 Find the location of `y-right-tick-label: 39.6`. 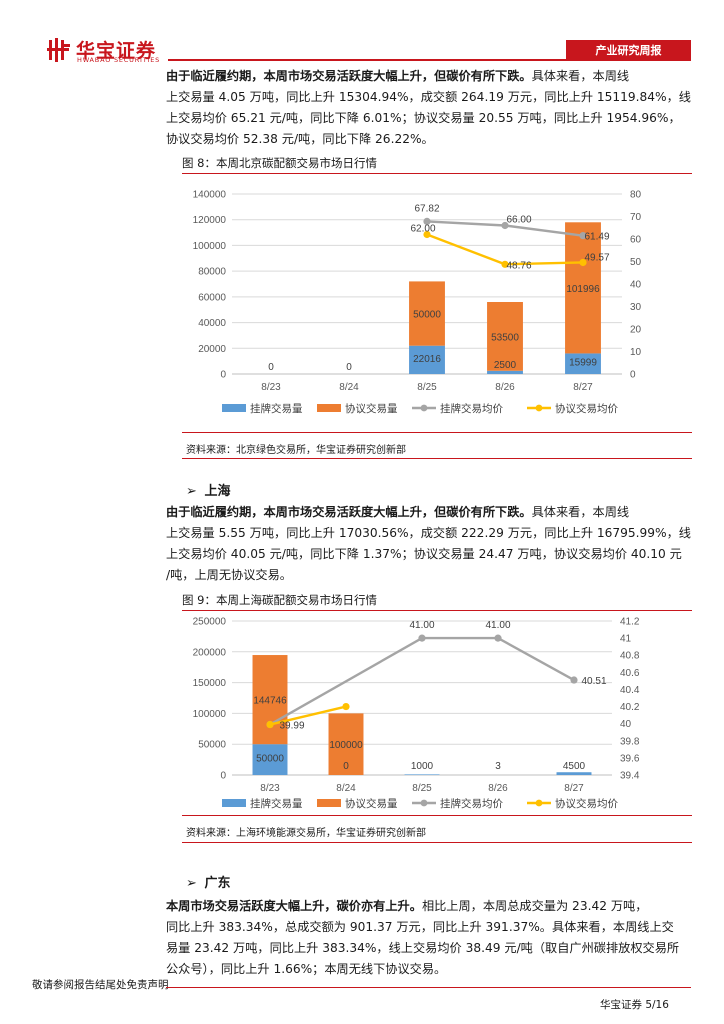

y-right-tick-label: 39.6 is located at coordinates (630, 758).